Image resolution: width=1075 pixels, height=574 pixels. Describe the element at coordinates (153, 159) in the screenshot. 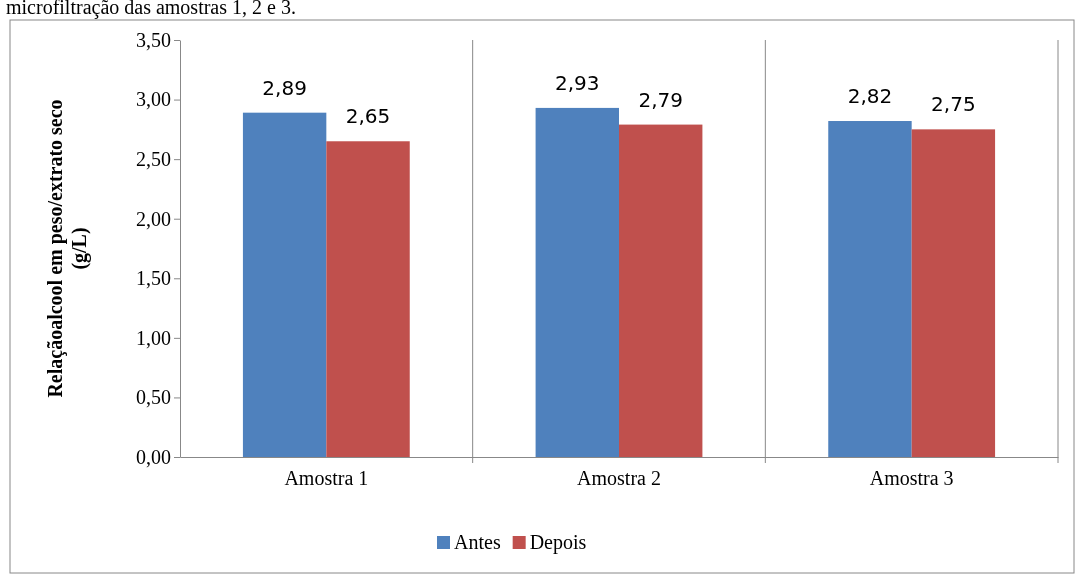

I see `y-tick-label: 2,50` at that location.